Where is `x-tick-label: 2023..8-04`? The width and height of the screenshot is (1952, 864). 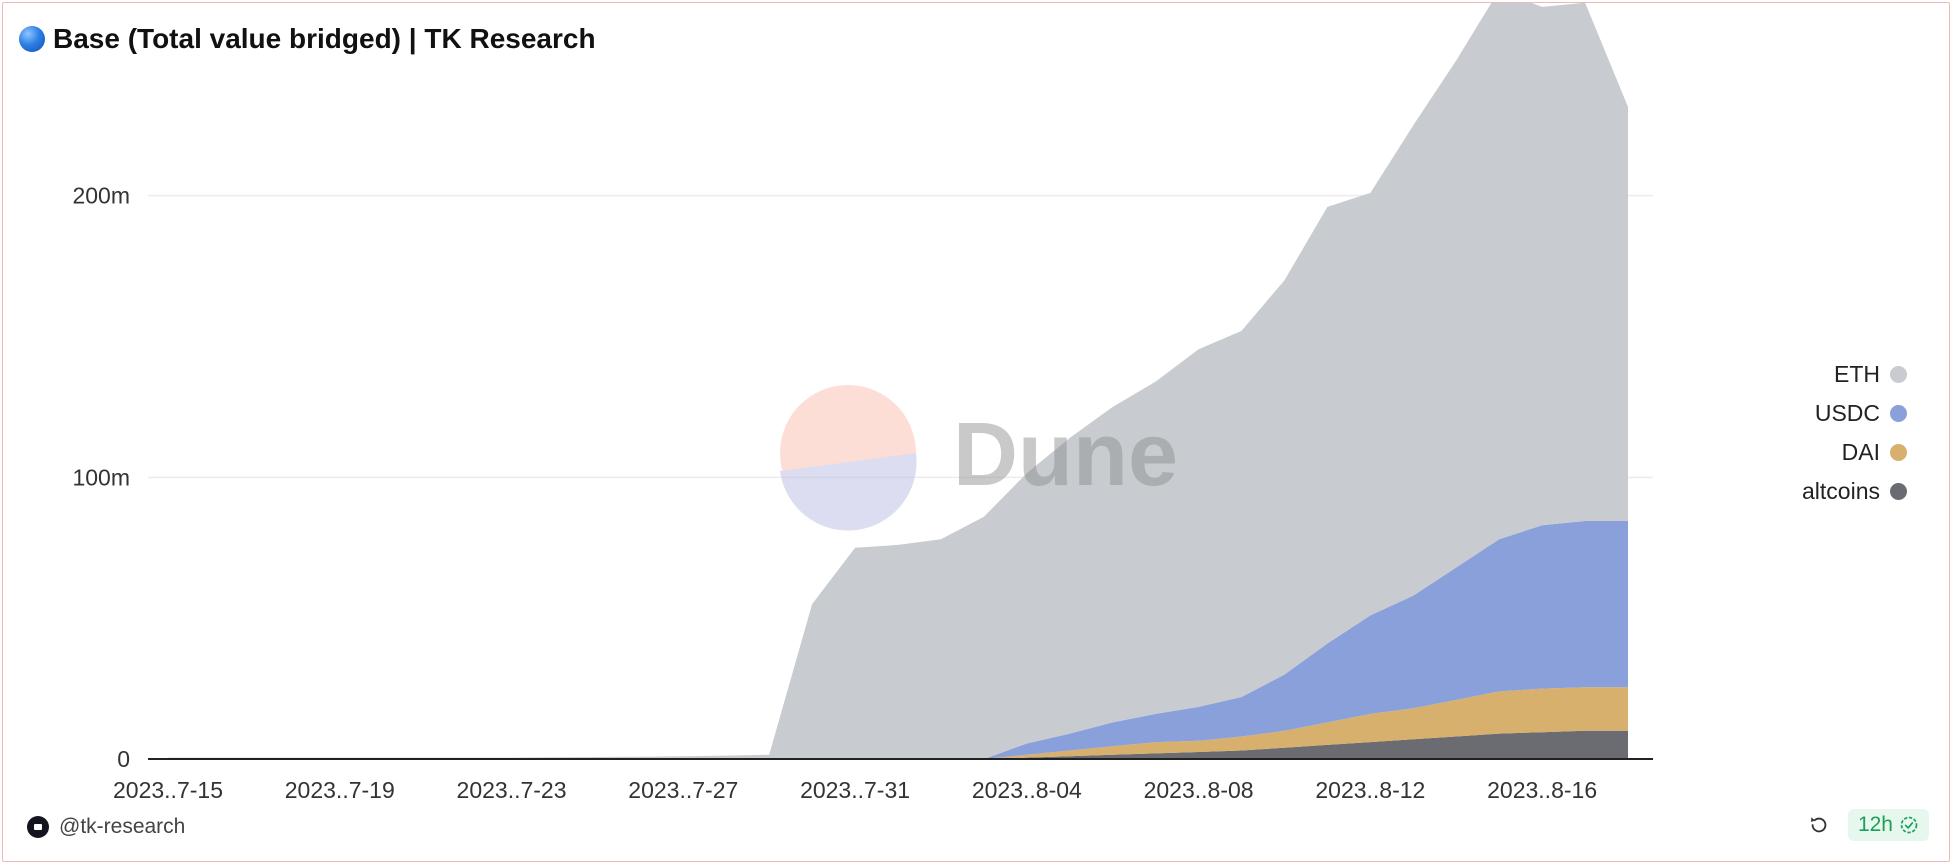
x-tick-label: 2023..8-04 is located at coordinates (1027, 790).